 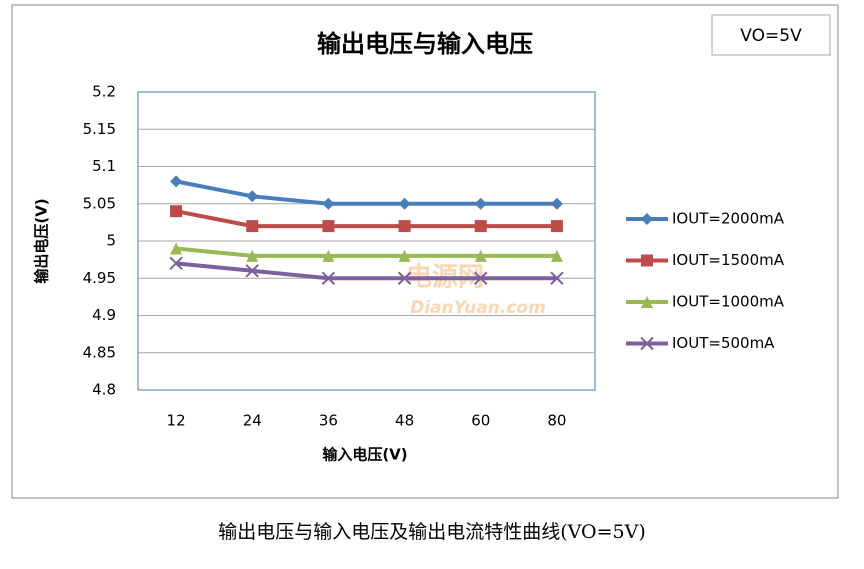 I want to click on y-axis-label: 输出电压(V), so click(x=42, y=240).